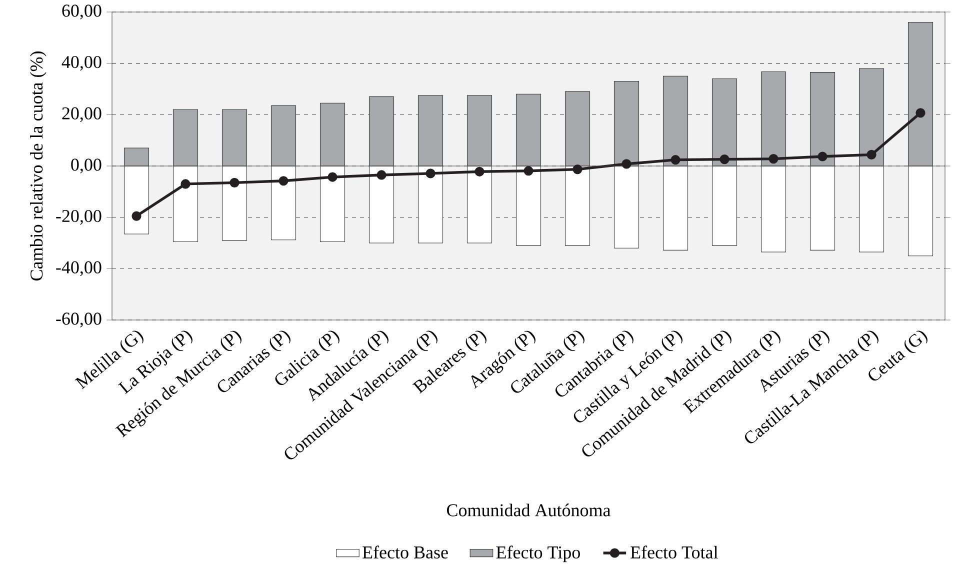 This screenshot has height=568, width=953. Describe the element at coordinates (674, 552) in the screenshot. I see `legend-label: Efecto Total` at that location.